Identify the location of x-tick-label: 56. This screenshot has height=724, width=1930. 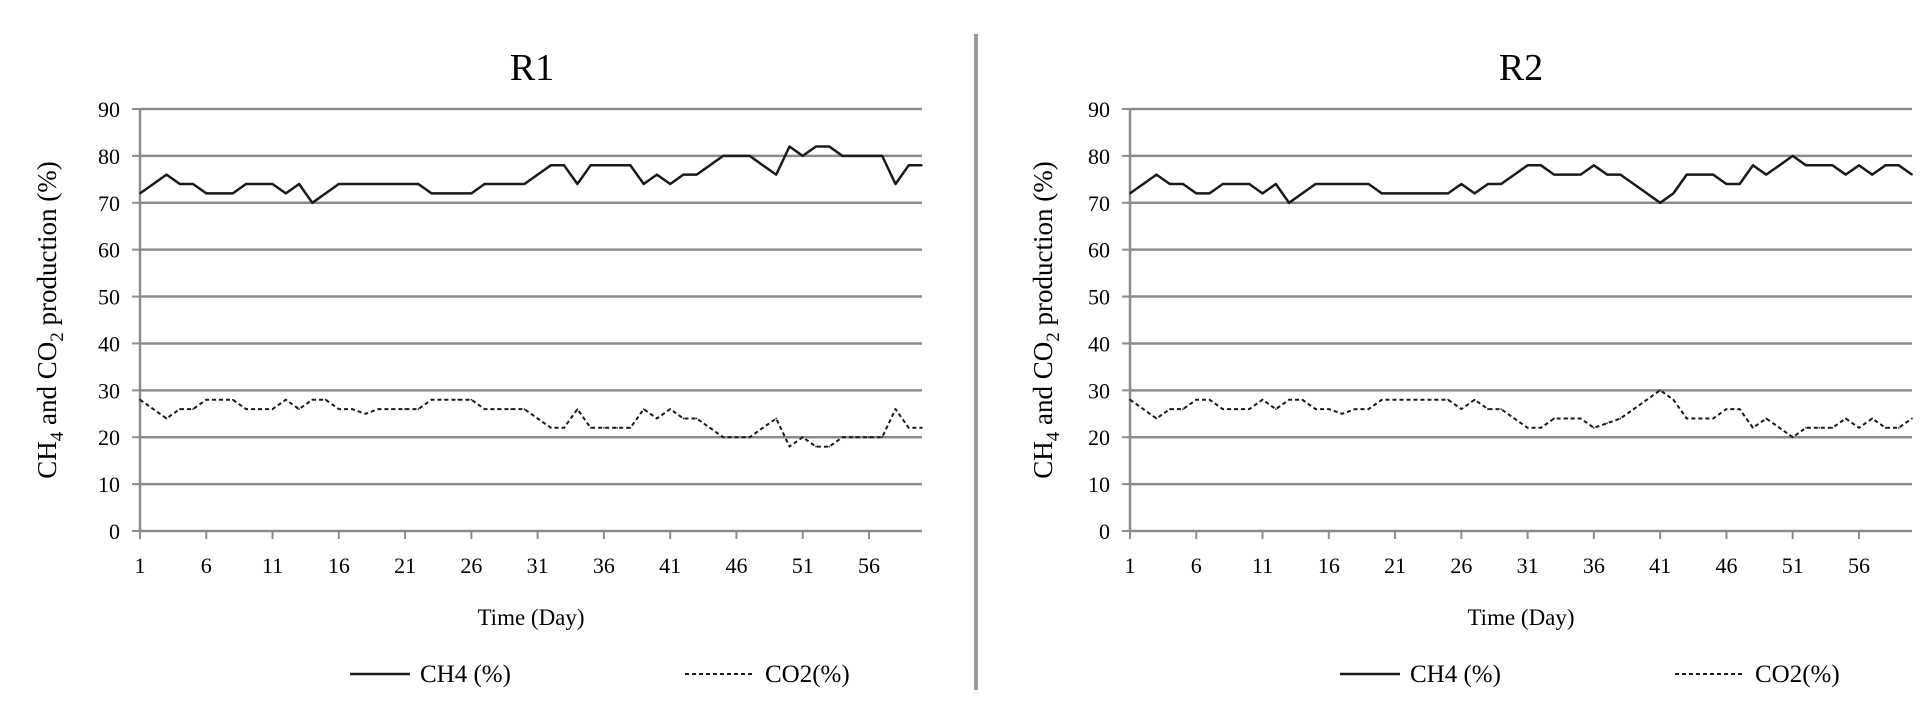
(869, 565).